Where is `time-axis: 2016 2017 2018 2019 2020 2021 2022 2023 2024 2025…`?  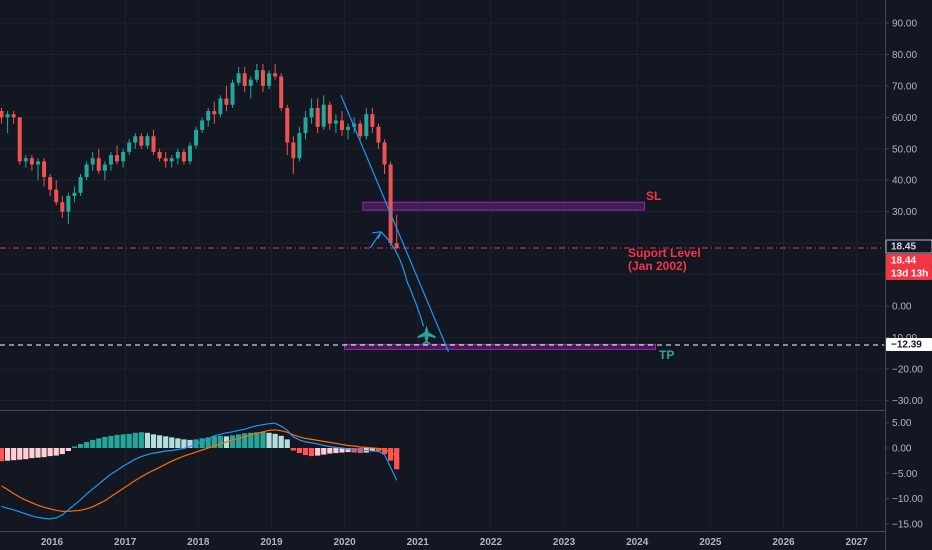 time-axis: 2016 2017 2018 2019 2020 2021 2022 2023 2024 2025… is located at coordinates (454, 542).